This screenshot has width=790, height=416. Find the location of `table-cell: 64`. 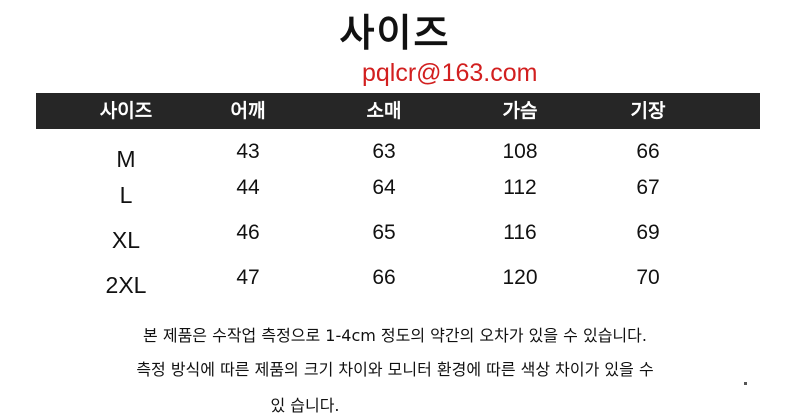

table-cell: 64 is located at coordinates (384, 187).